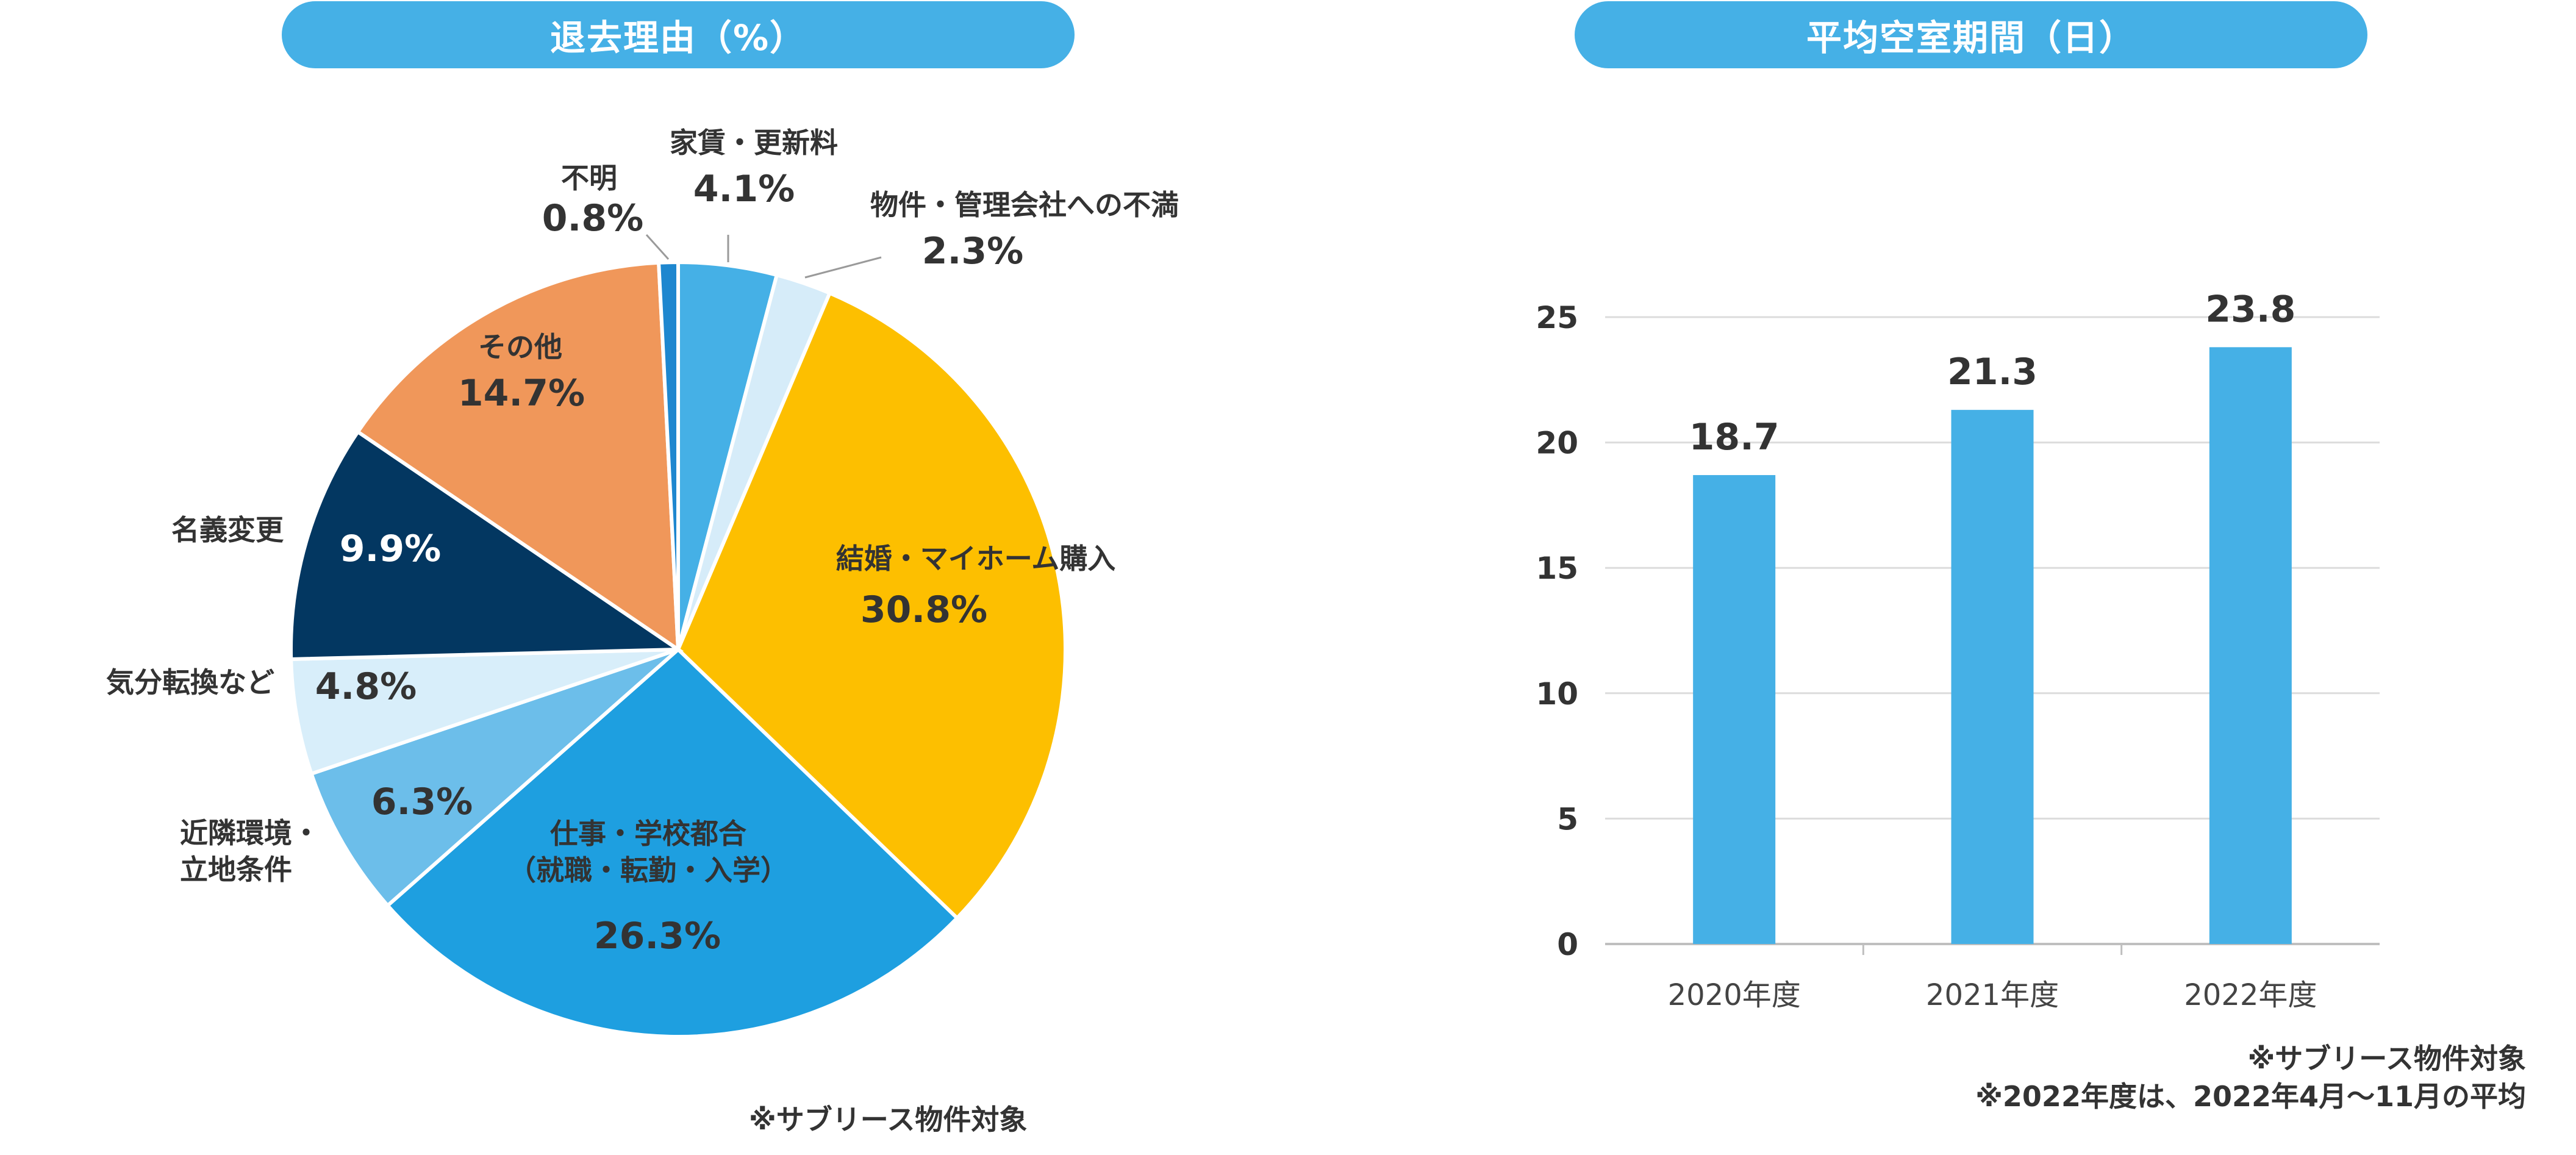  I want to click on pie-slice-value: 30.8%, so click(923, 609).